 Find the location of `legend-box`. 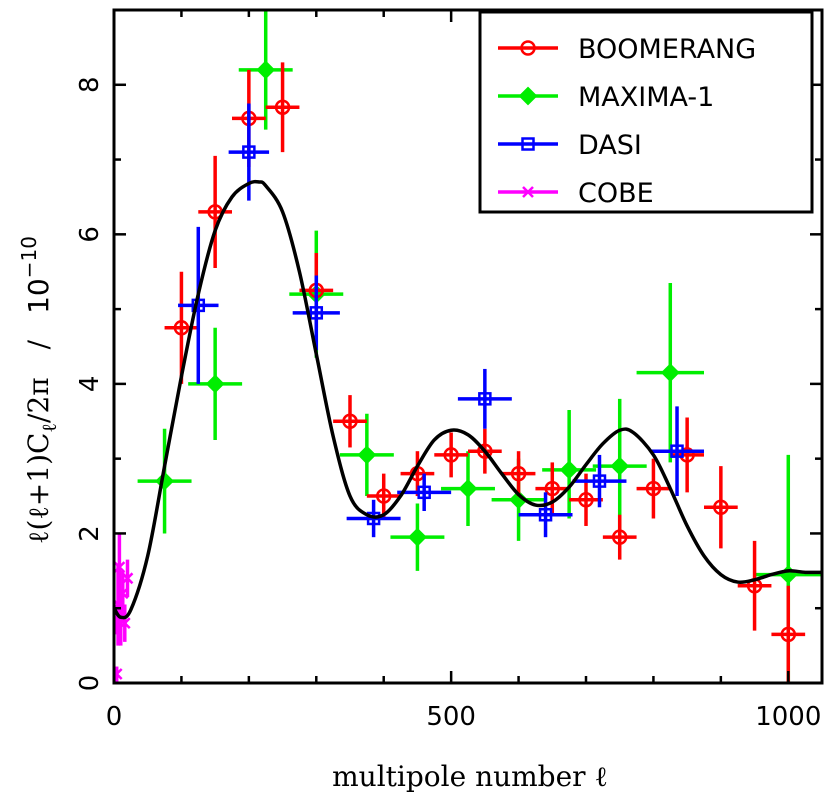

legend-box is located at coordinates (646, 112).